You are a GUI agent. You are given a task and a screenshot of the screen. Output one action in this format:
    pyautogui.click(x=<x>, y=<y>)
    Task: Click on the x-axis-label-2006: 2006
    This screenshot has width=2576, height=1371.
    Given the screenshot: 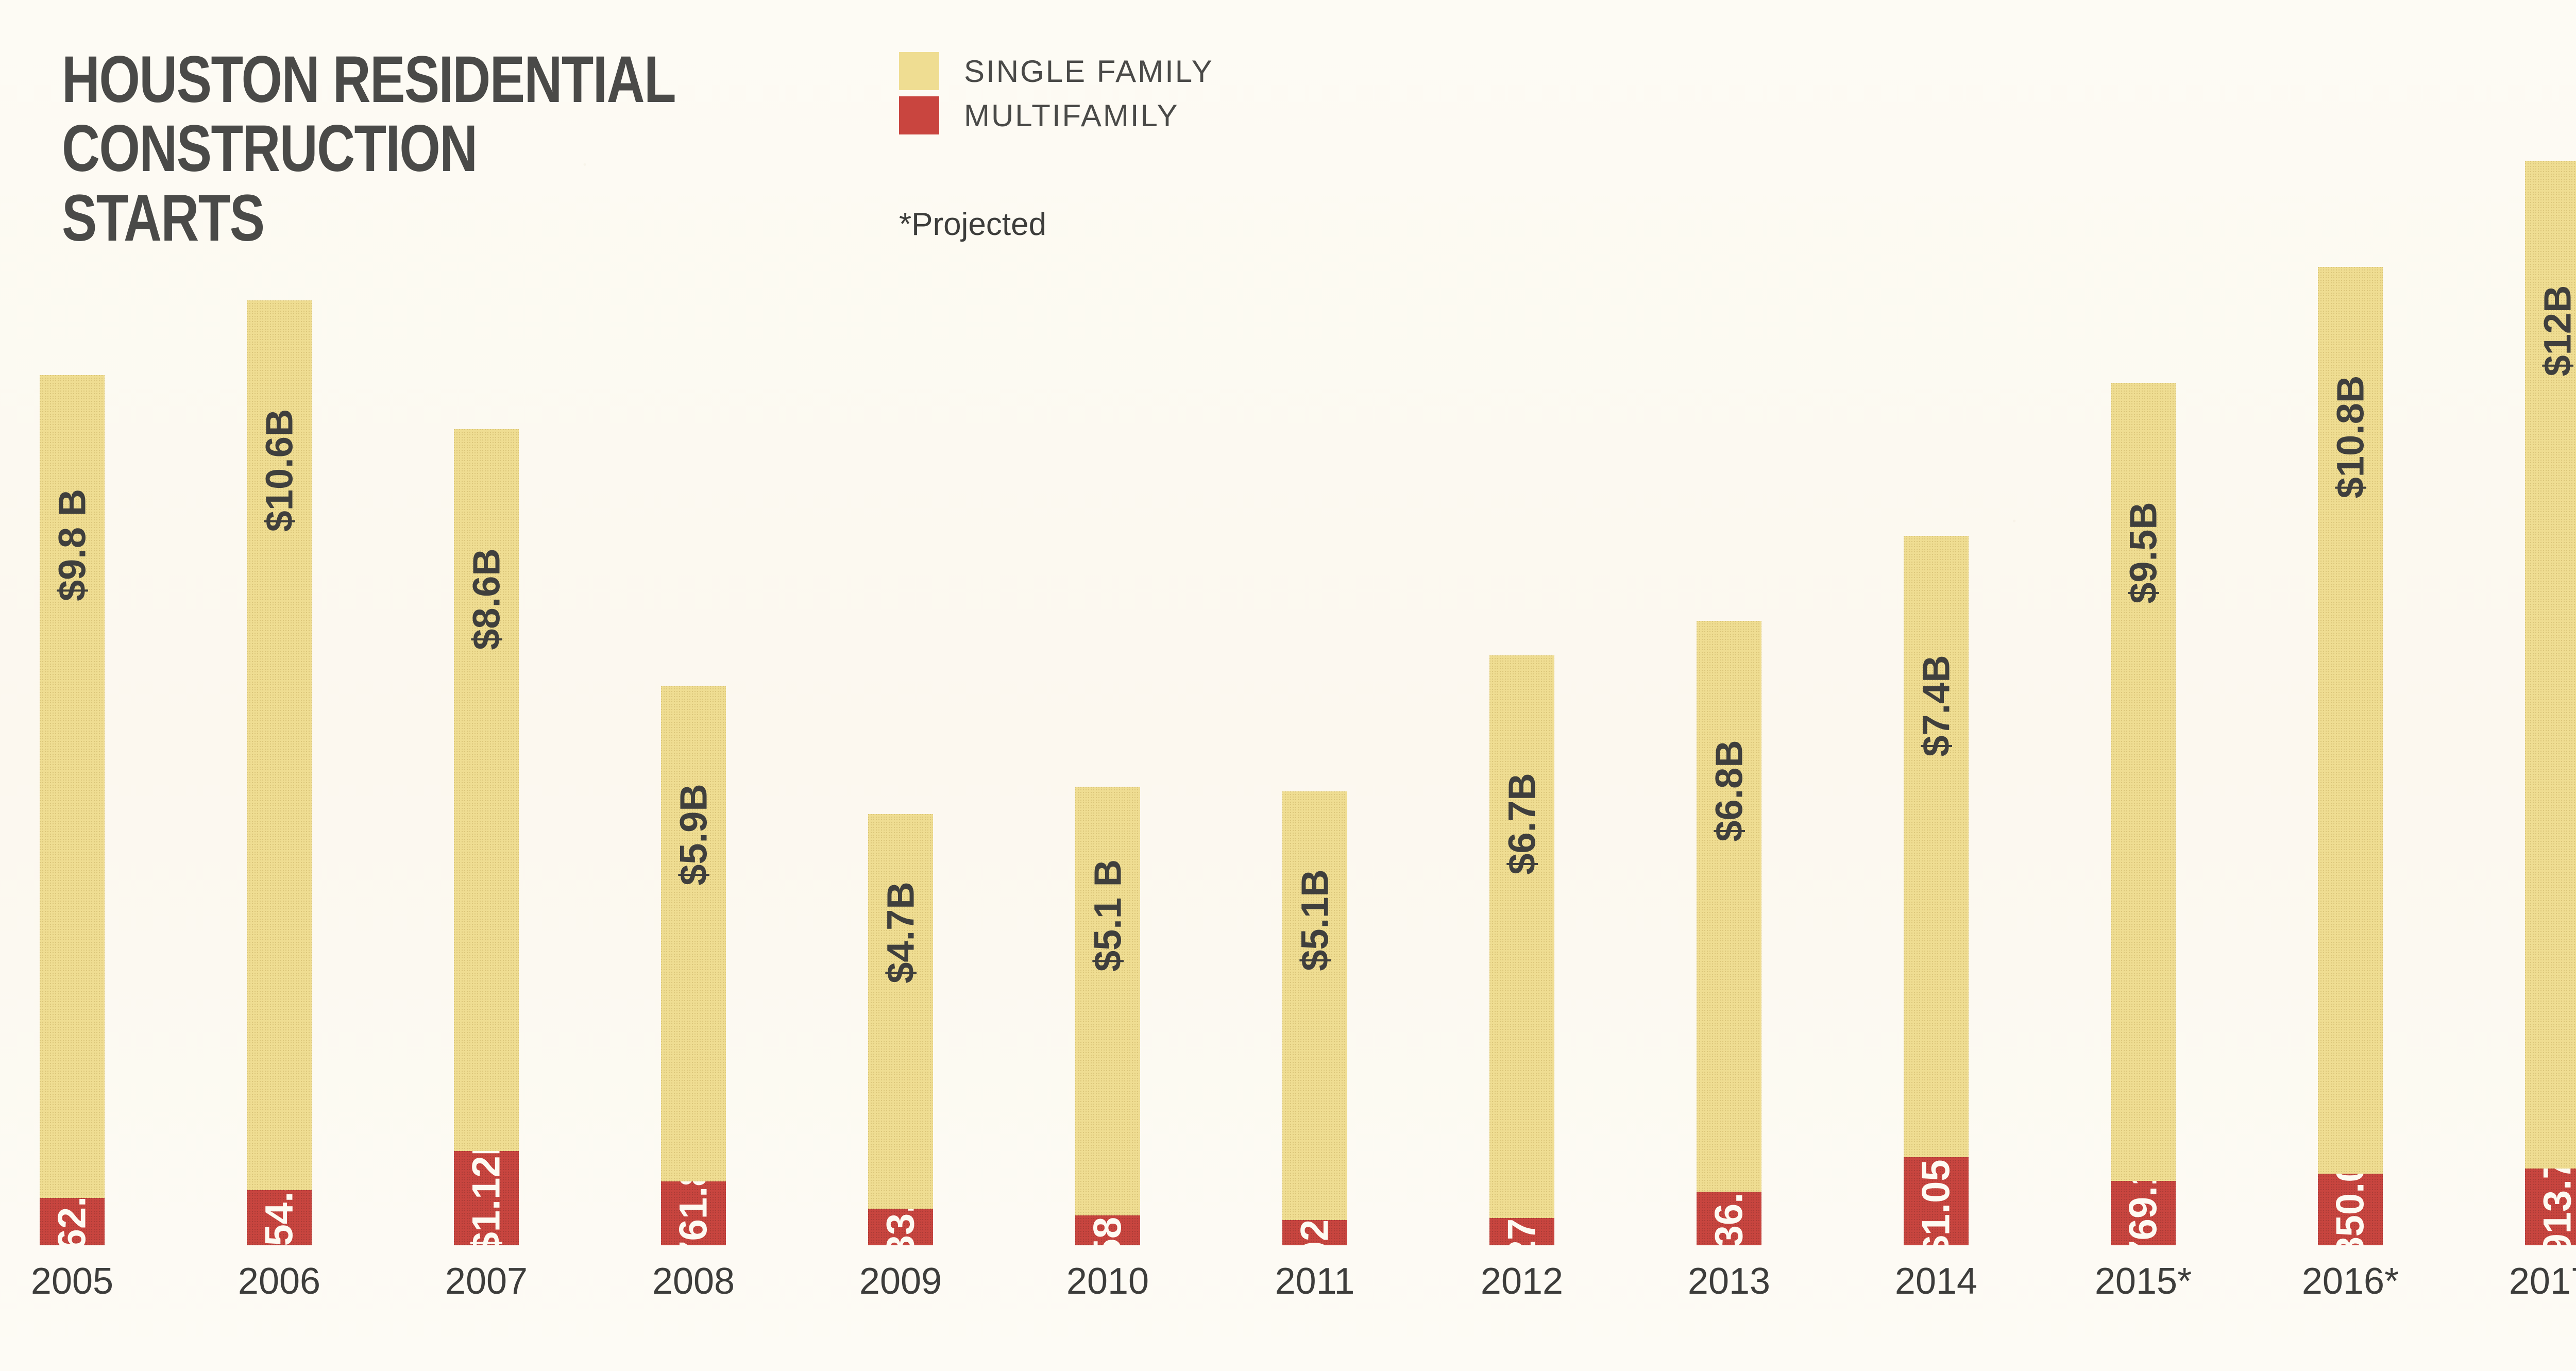 What is the action you would take?
    pyautogui.click(x=279, y=1282)
    